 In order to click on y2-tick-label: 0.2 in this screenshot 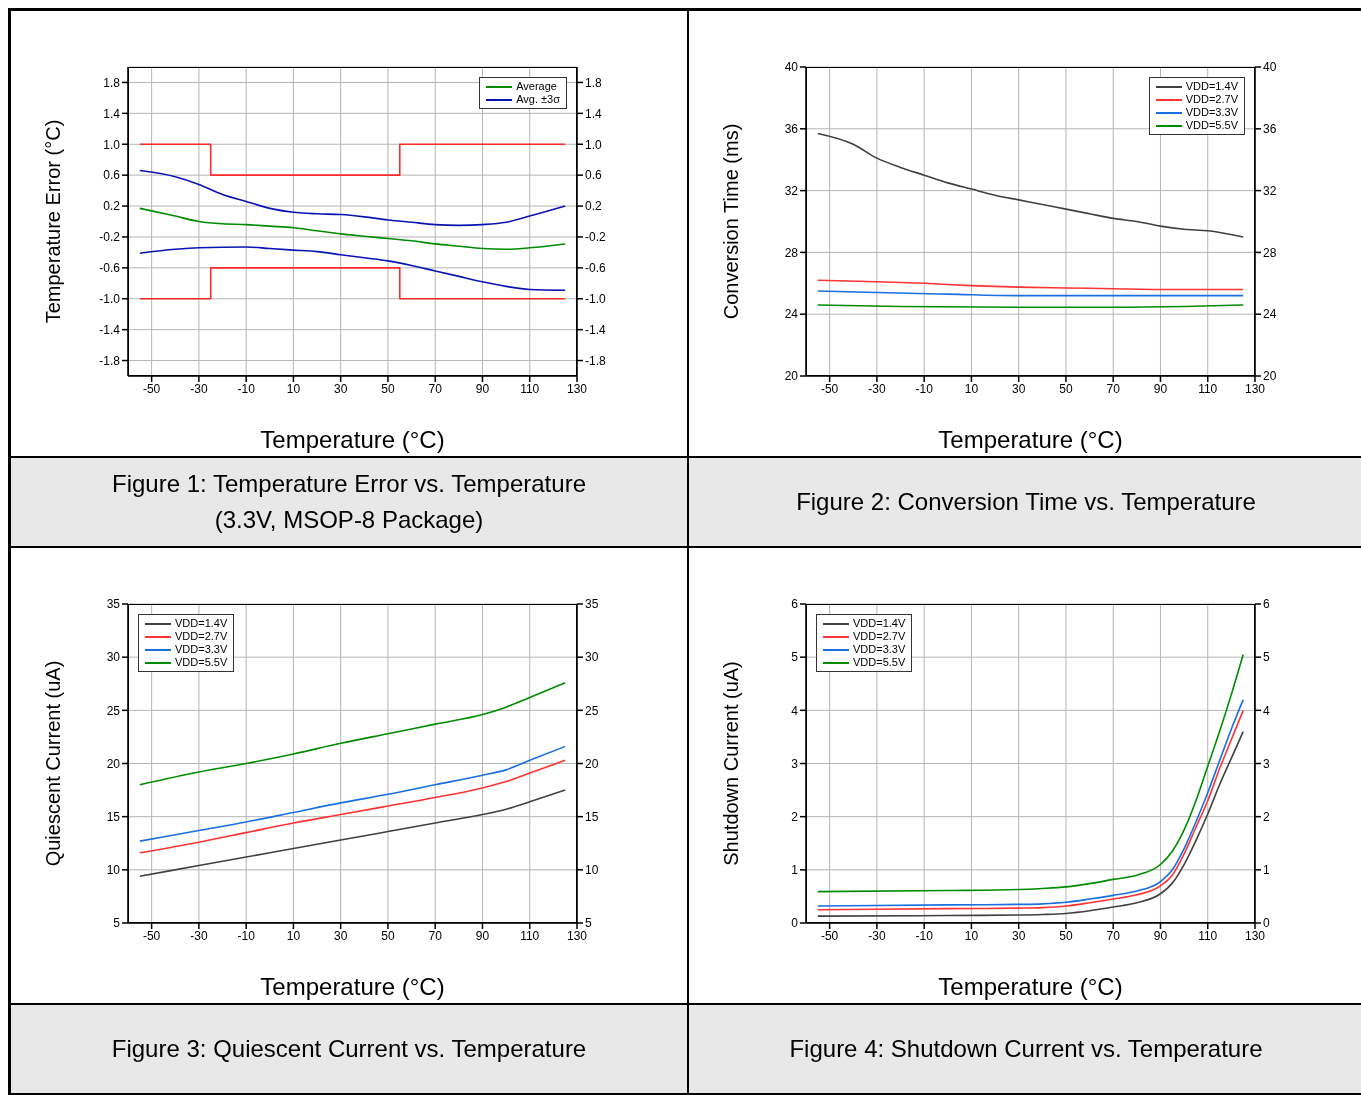, I will do `click(594, 206)`.